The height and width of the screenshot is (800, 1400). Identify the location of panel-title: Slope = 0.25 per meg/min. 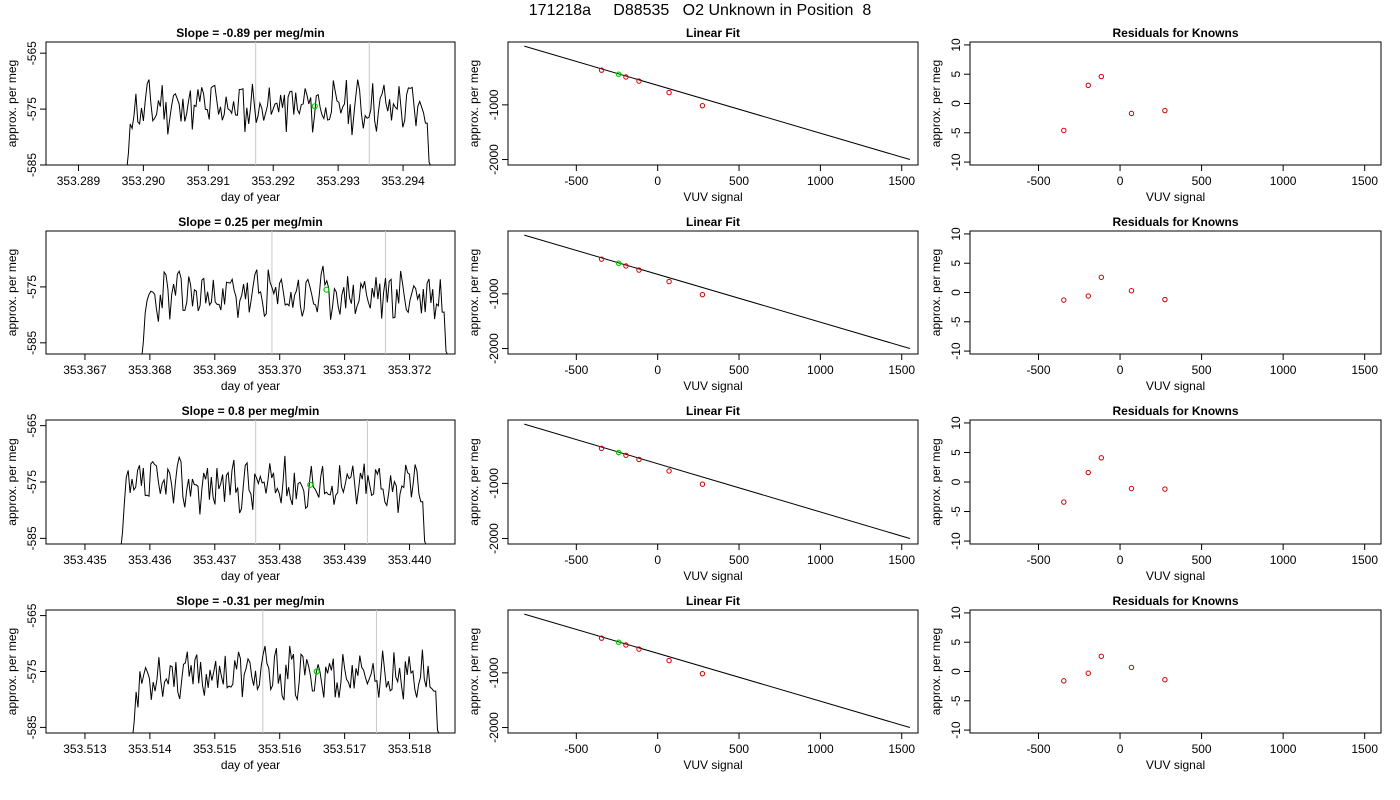
(250, 222).